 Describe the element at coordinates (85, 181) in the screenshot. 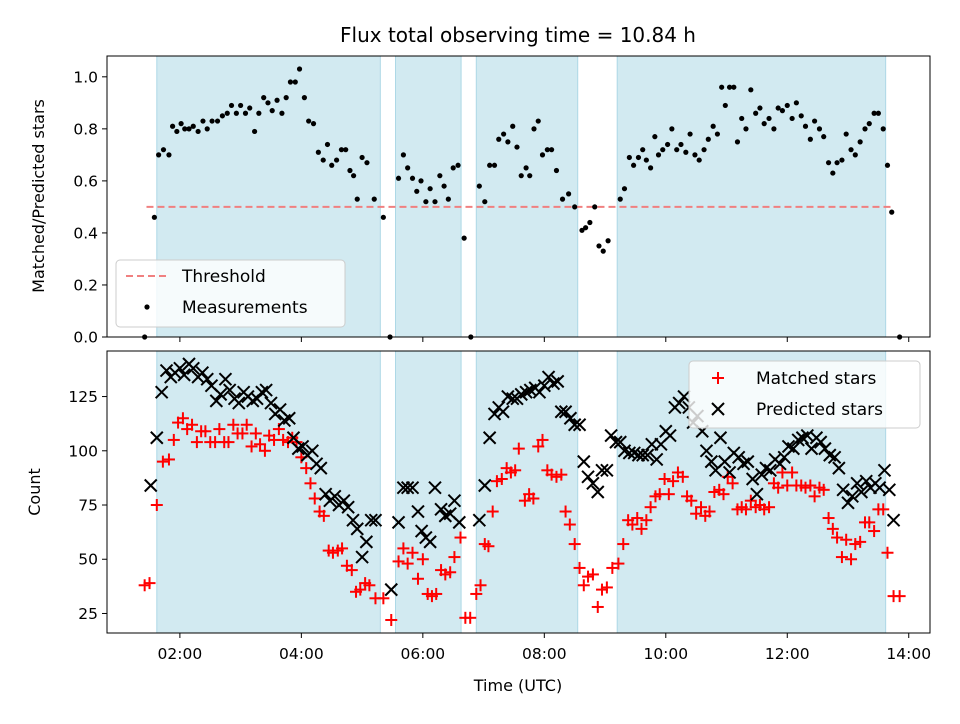

I see `y-tick-label: 0.6` at that location.